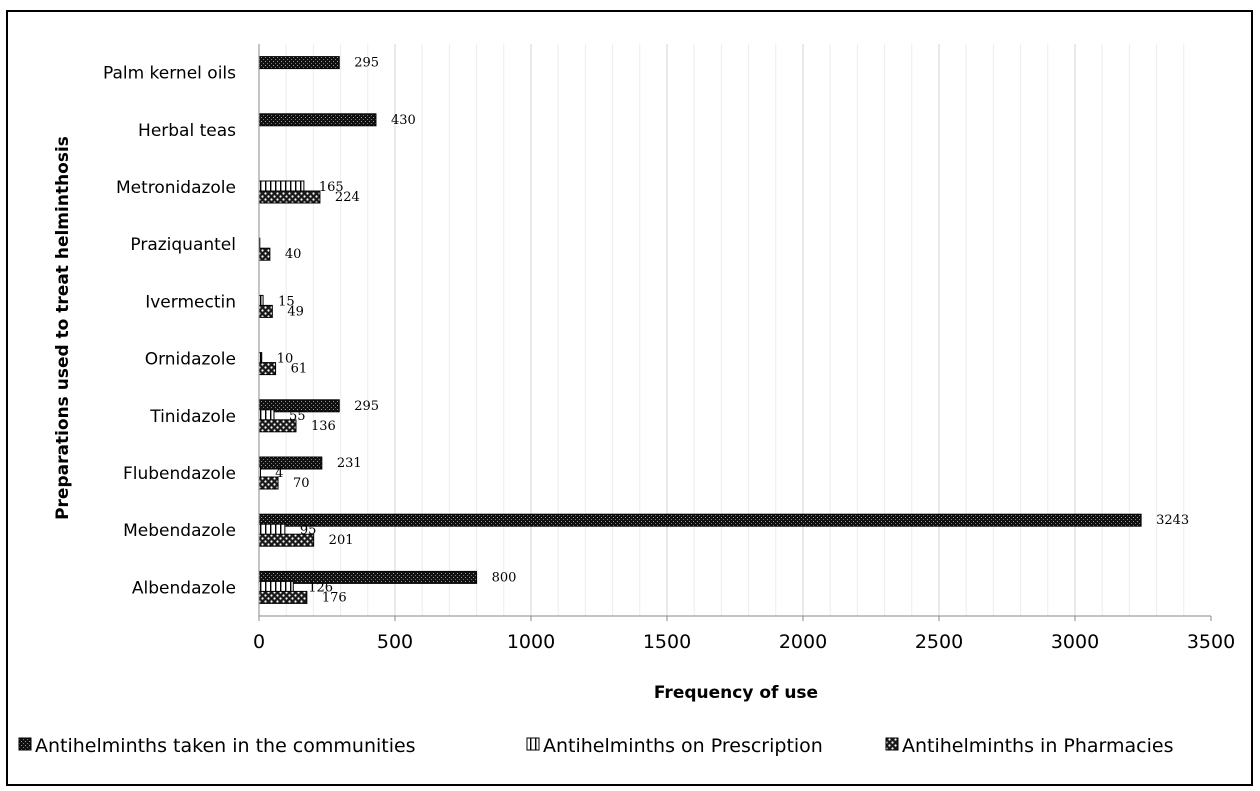  What do you see at coordinates (308, 530) in the screenshot?
I see `data-label: 95` at bounding box center [308, 530].